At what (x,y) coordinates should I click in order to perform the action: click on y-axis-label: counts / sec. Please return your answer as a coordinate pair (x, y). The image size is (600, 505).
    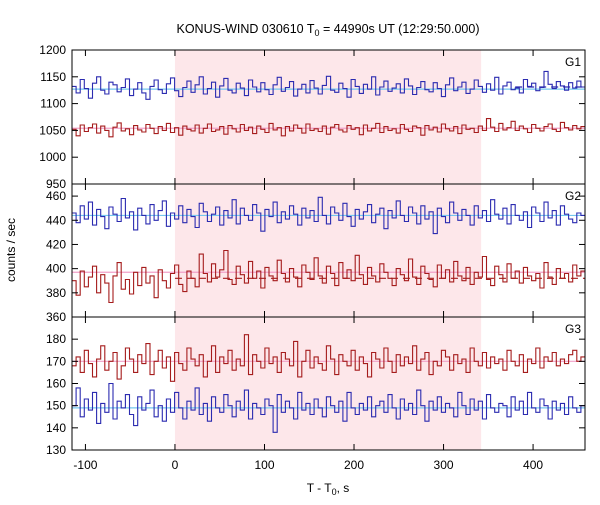
    Looking at the image, I should click on (11, 250).